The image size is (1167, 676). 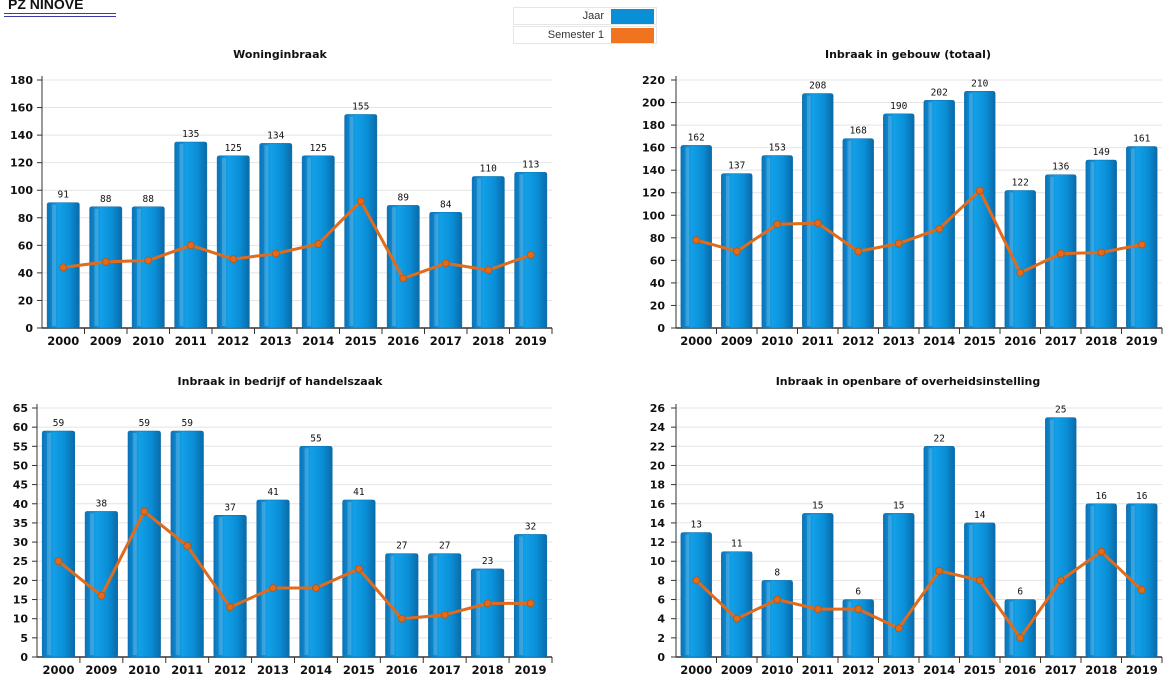 I want to click on data-label: 8, so click(x=777, y=572).